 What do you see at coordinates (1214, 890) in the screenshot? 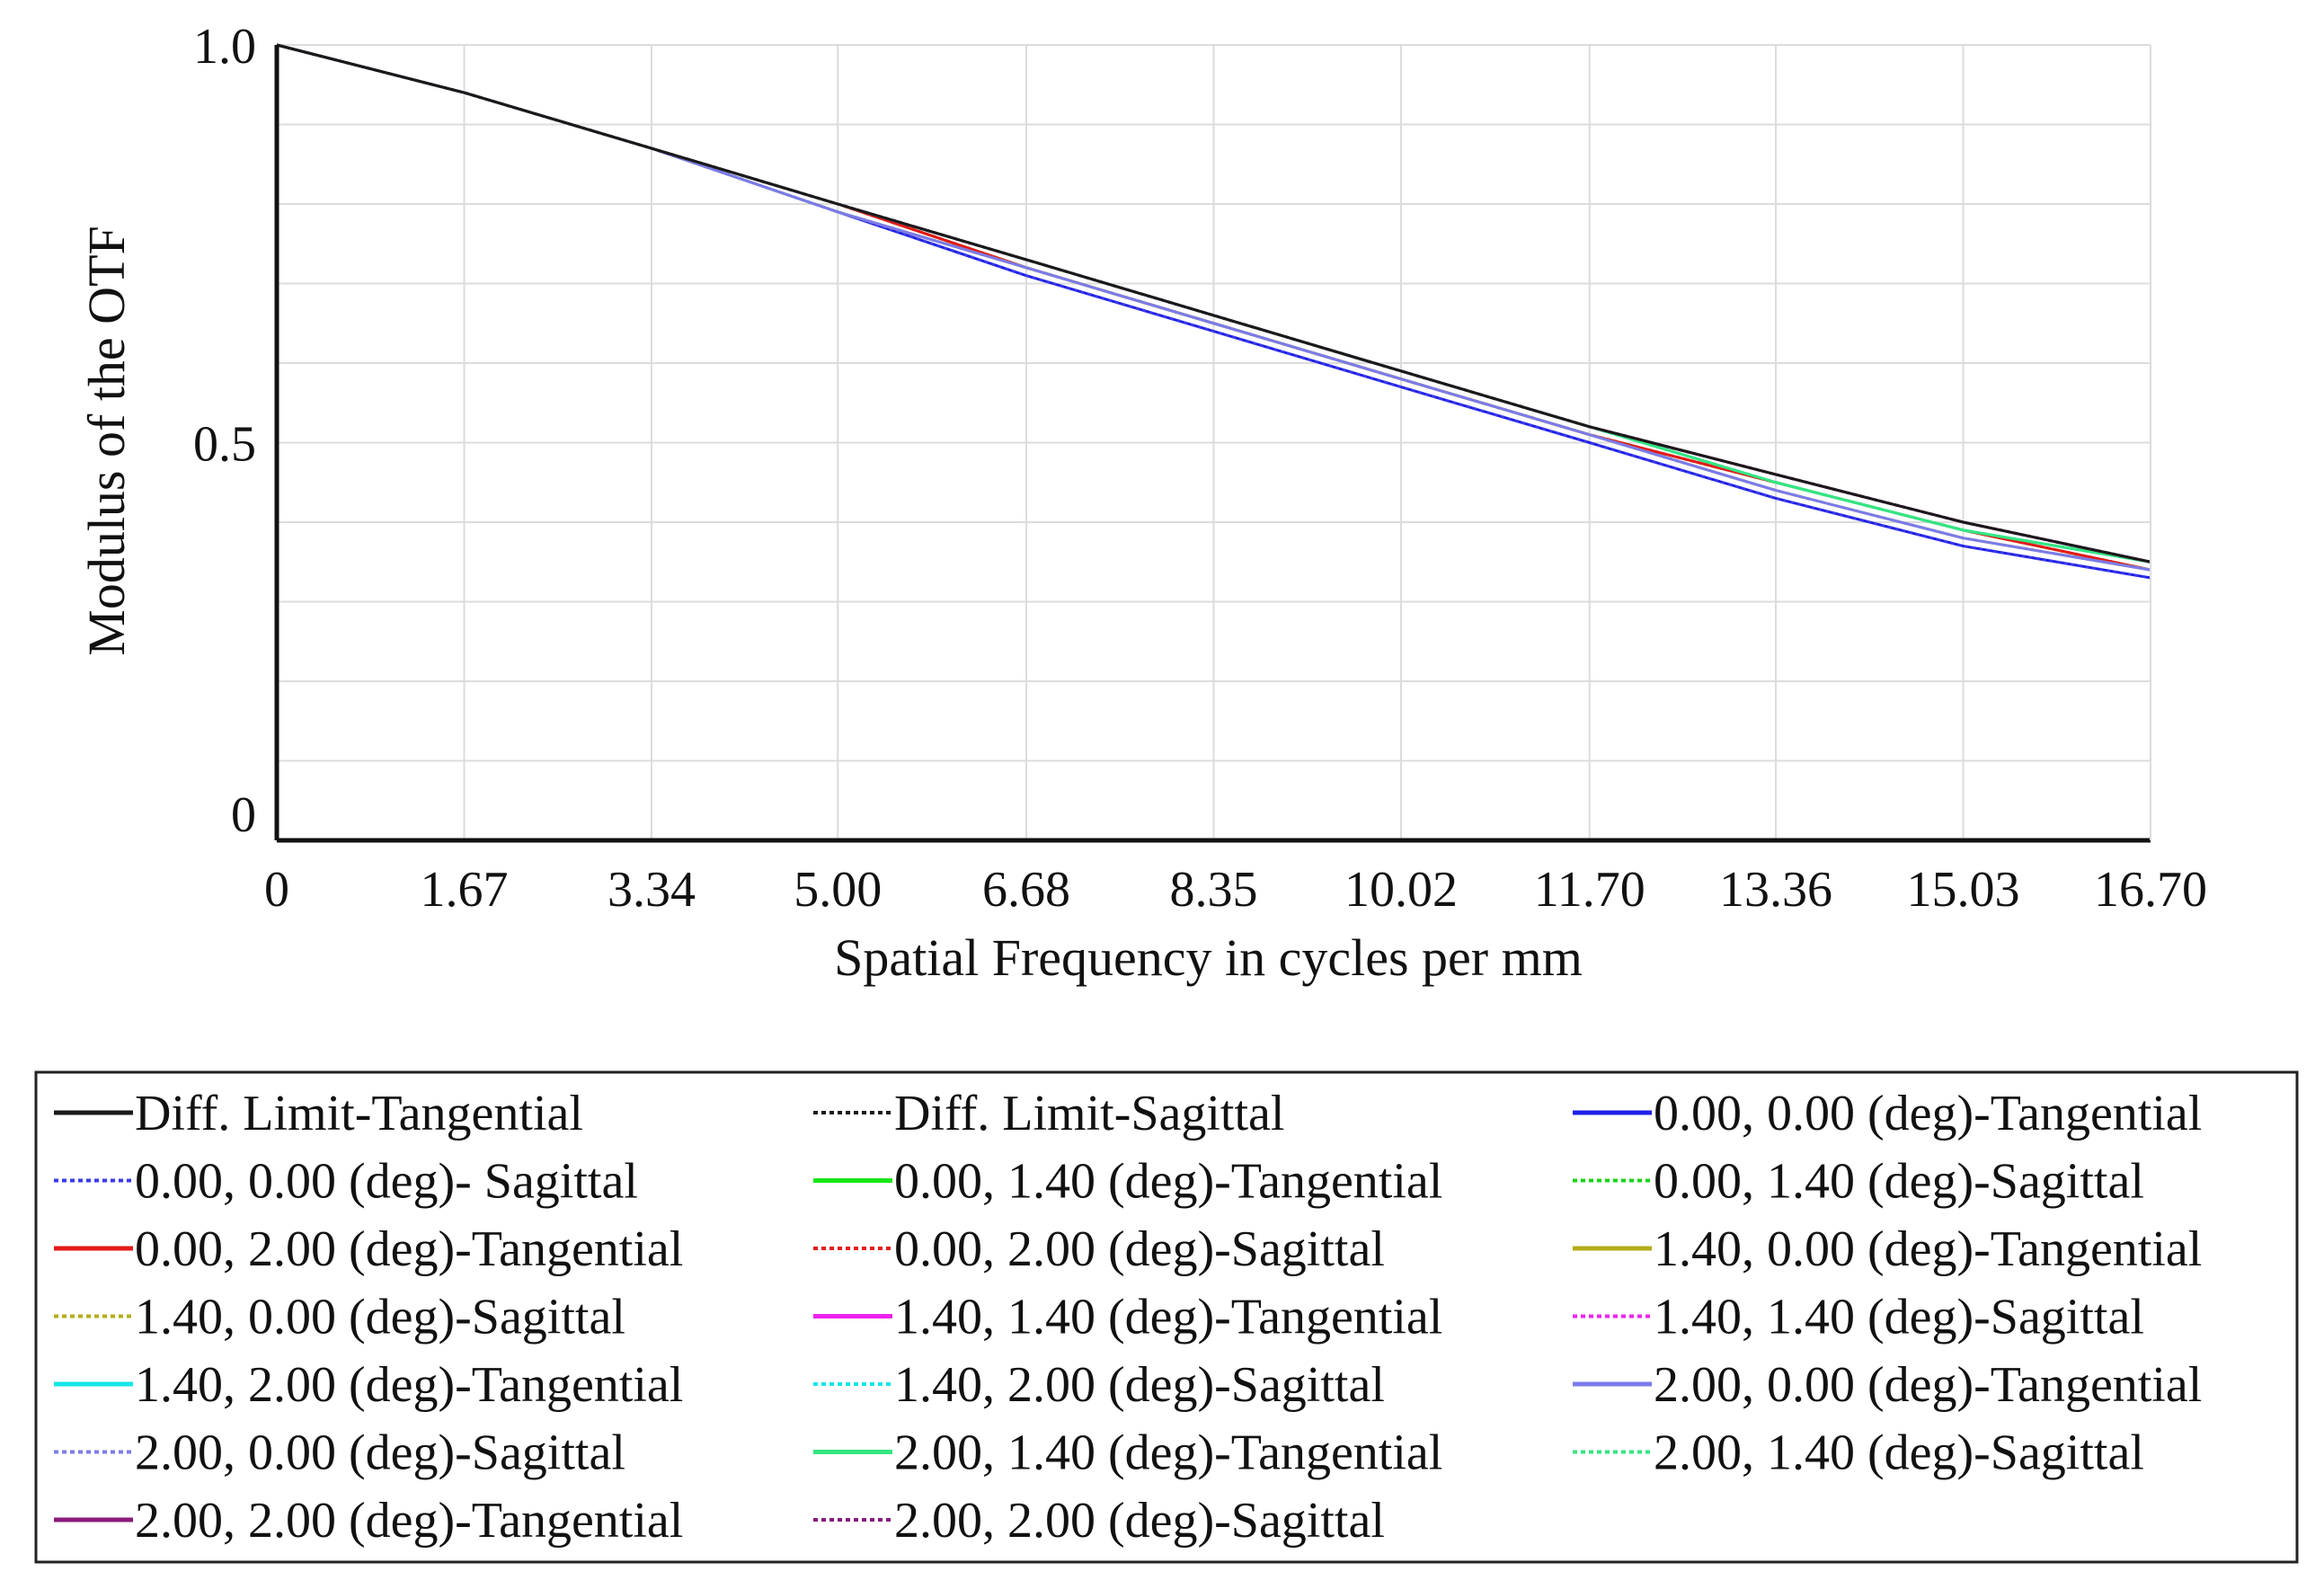
I see `x-tick-label: 8.35` at bounding box center [1214, 890].